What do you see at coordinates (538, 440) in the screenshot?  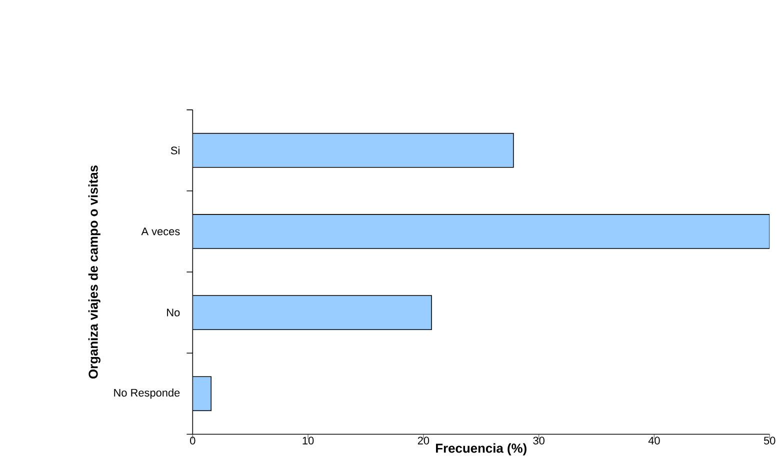 I see `x-tick-label: 30` at bounding box center [538, 440].